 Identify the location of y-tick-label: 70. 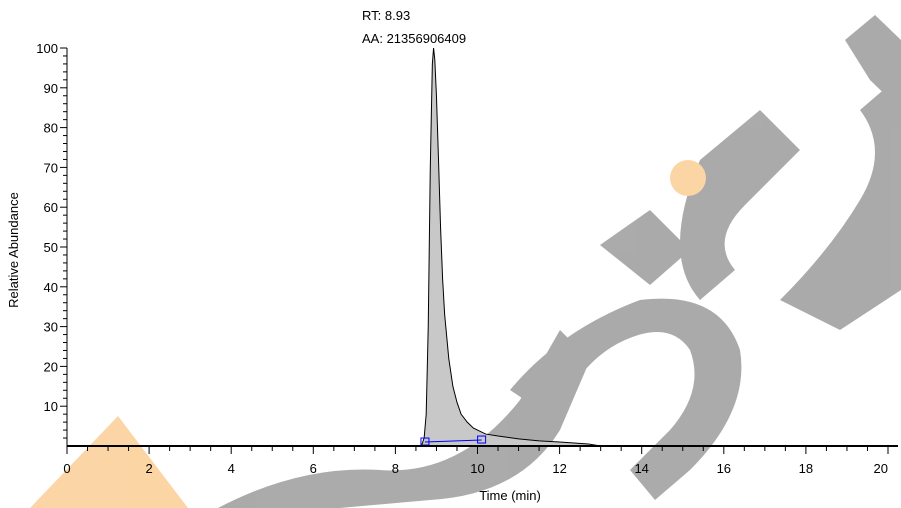
(51, 167).